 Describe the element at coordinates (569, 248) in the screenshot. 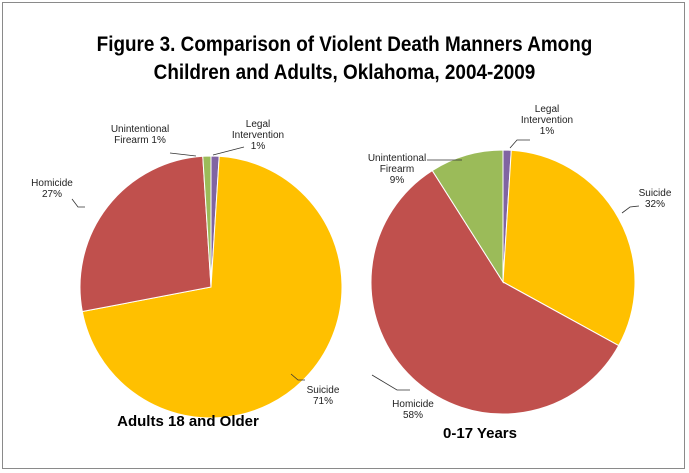

I see `pie-slice-suicide` at that location.